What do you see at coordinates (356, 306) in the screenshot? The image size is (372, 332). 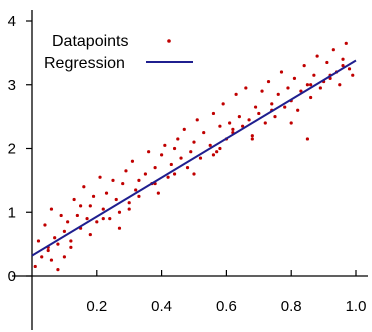 I see `x-tick-label: 1.0` at bounding box center [356, 306].